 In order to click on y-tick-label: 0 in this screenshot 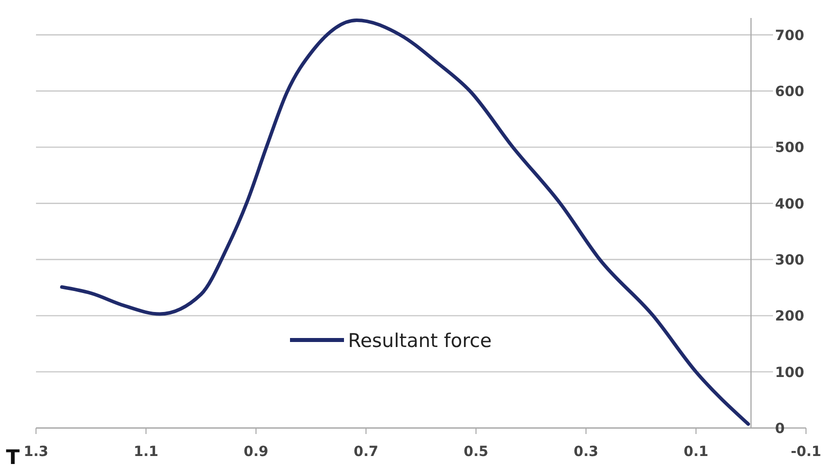, I will do `click(780, 429)`.